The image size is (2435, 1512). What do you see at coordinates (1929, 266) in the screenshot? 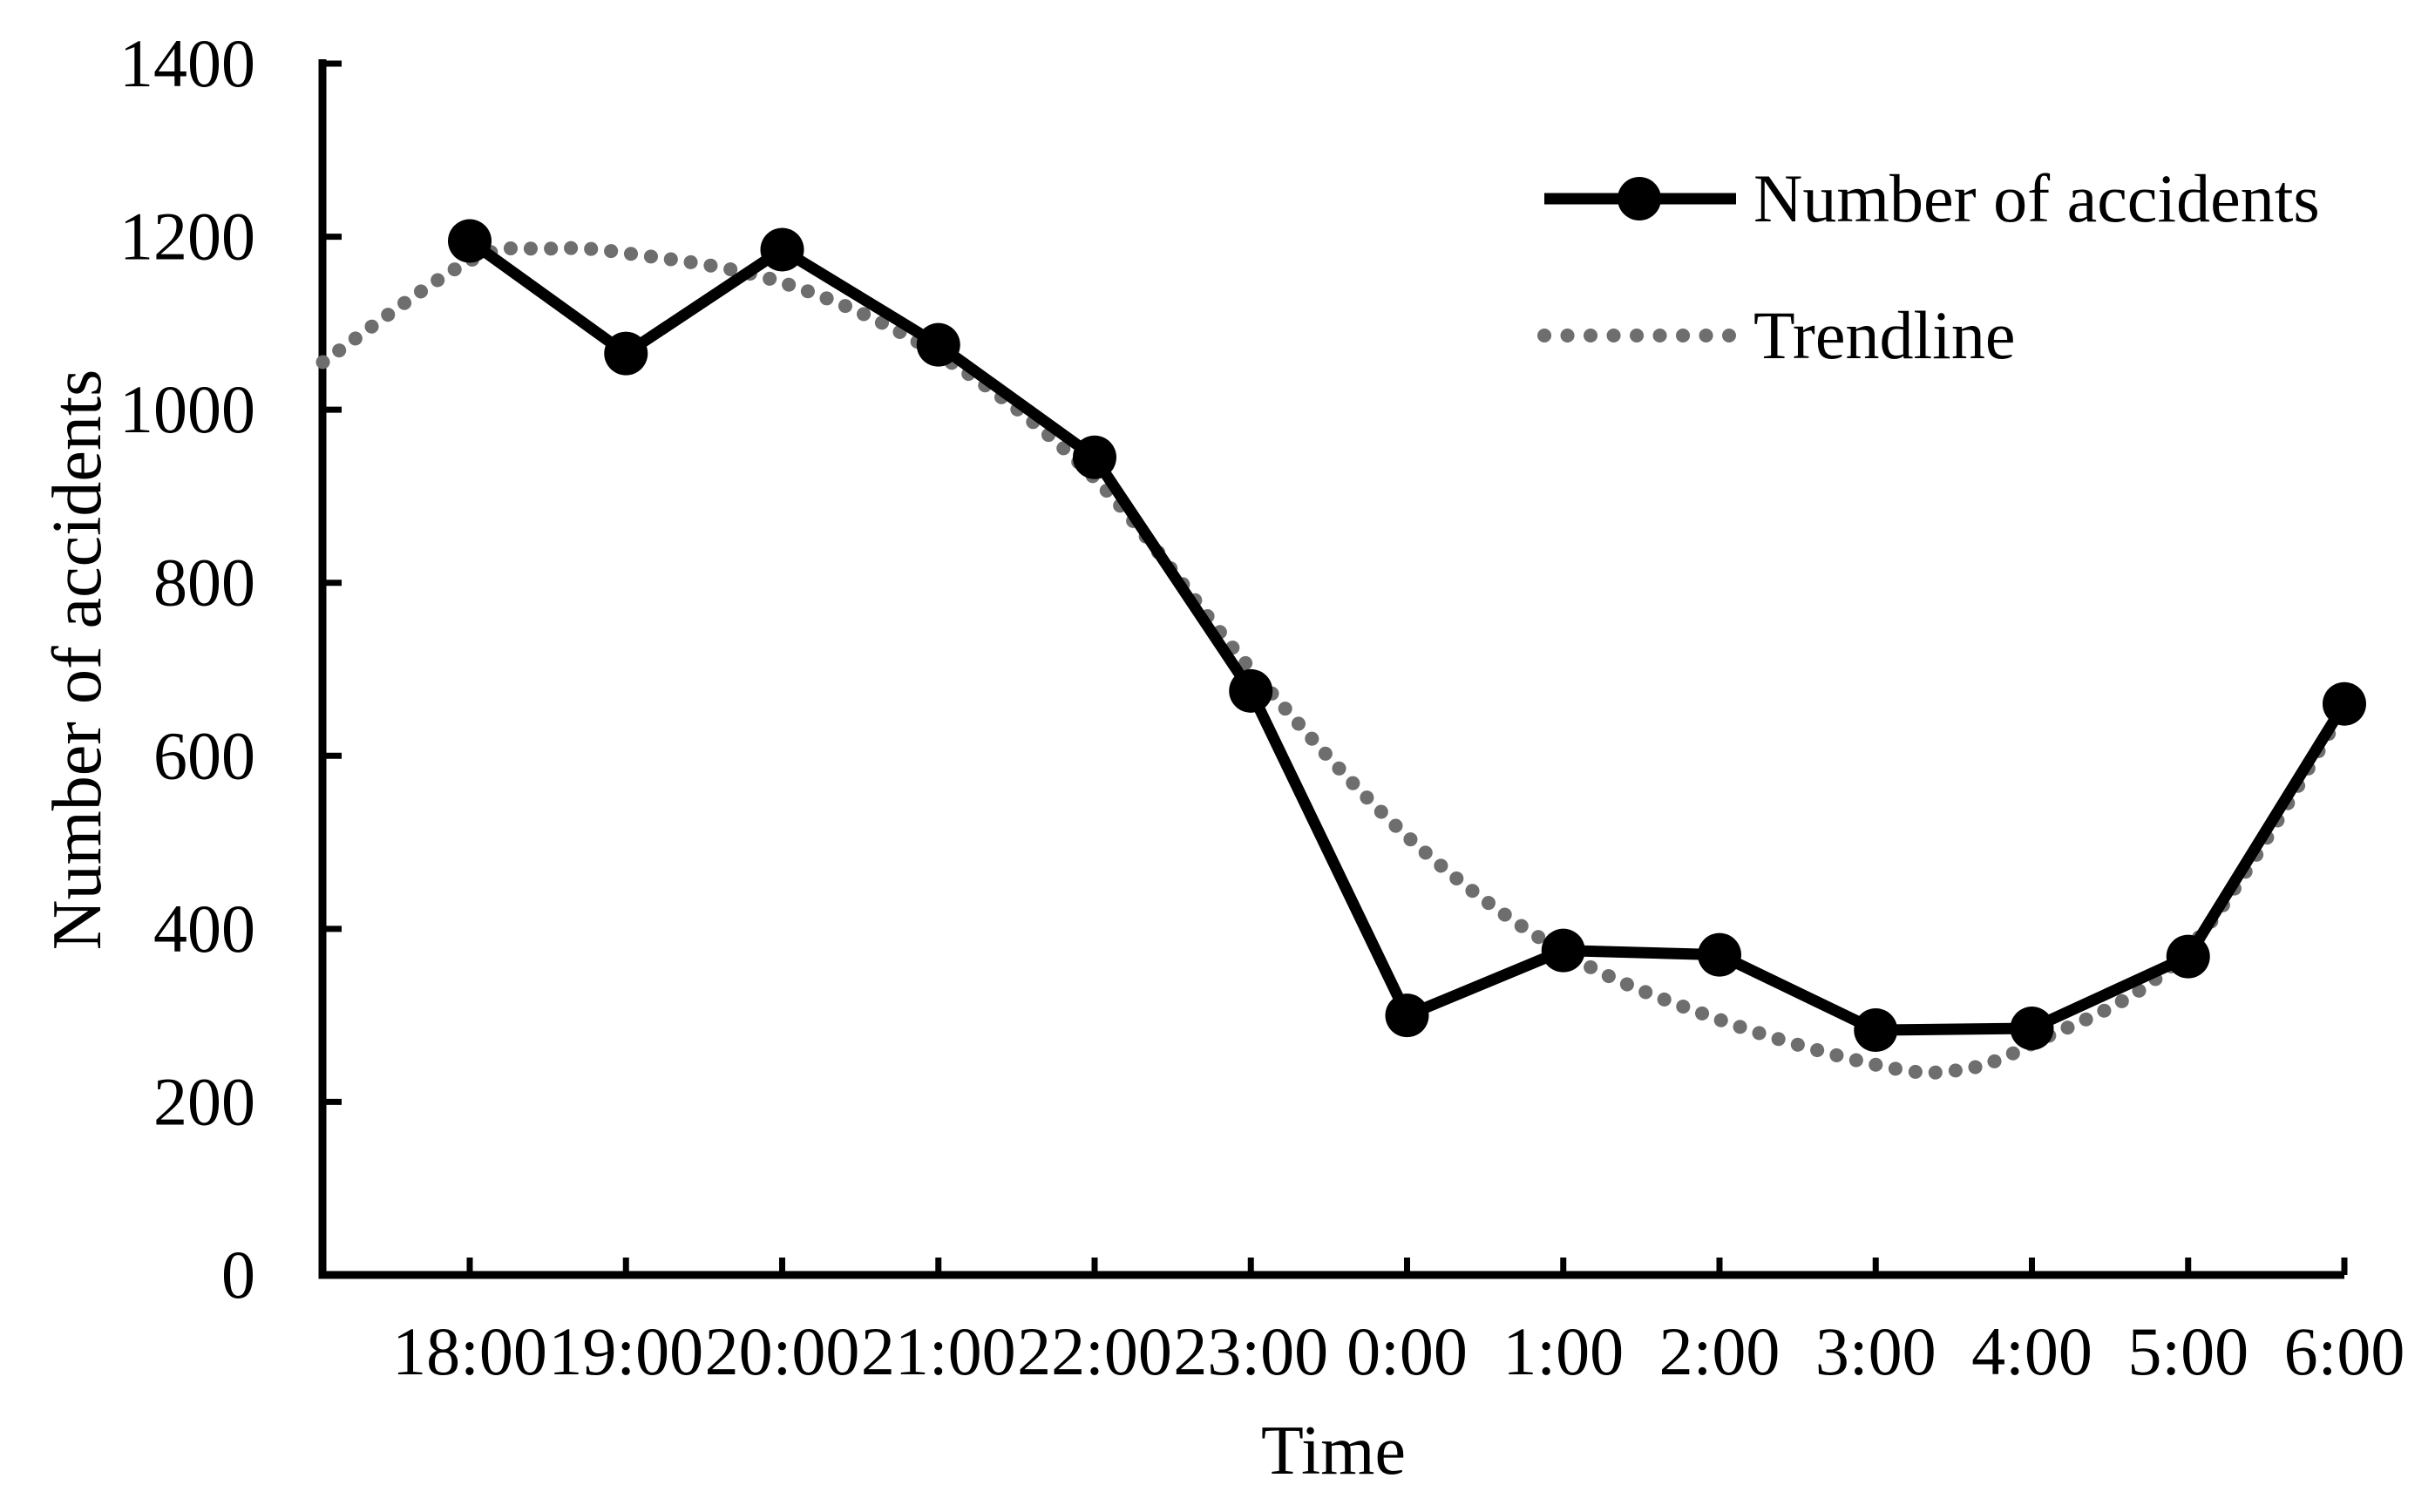
I see `legend: Number of accidents Trendline` at bounding box center [1929, 266].